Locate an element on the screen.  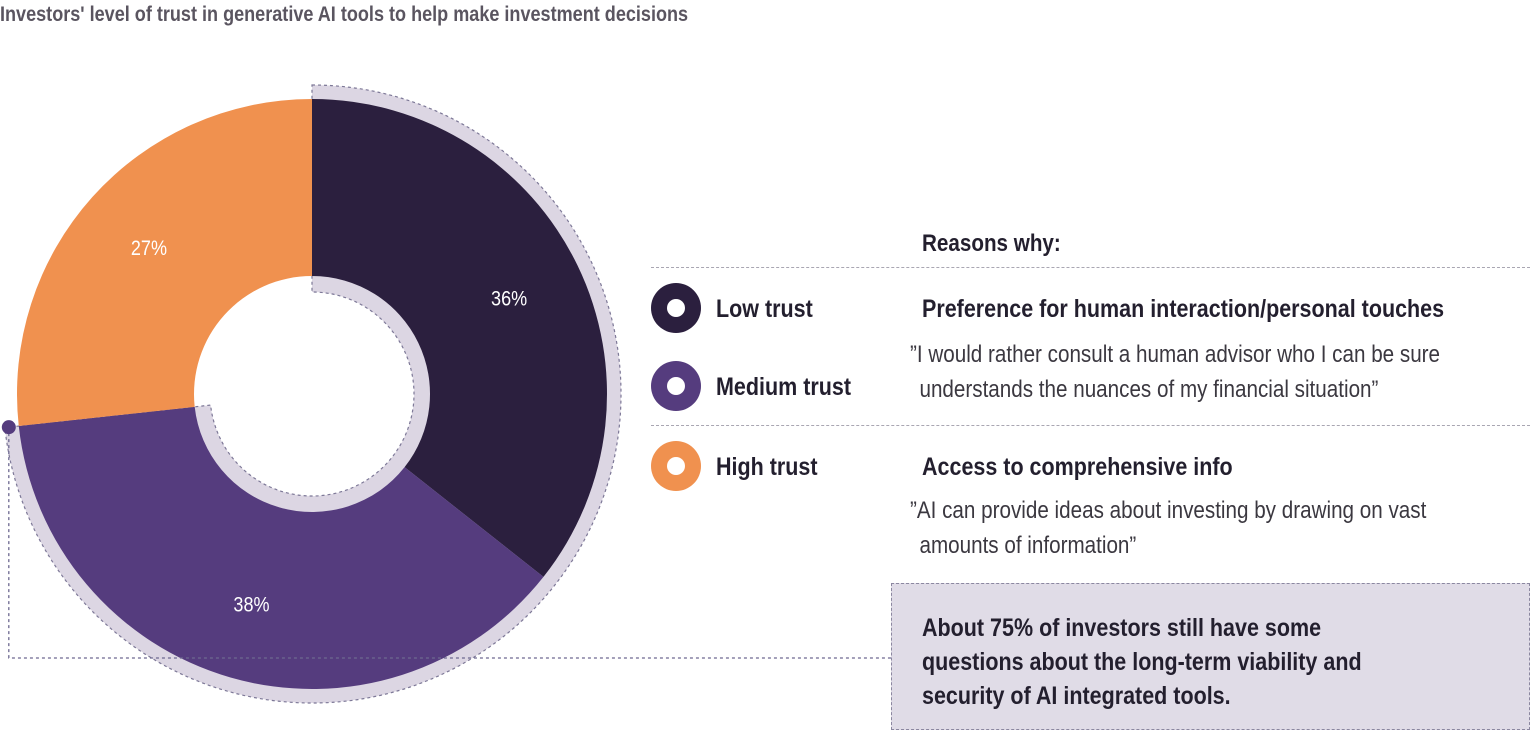
callout-line-1: About 75% of investors still have some is located at coordinates (1122, 628).